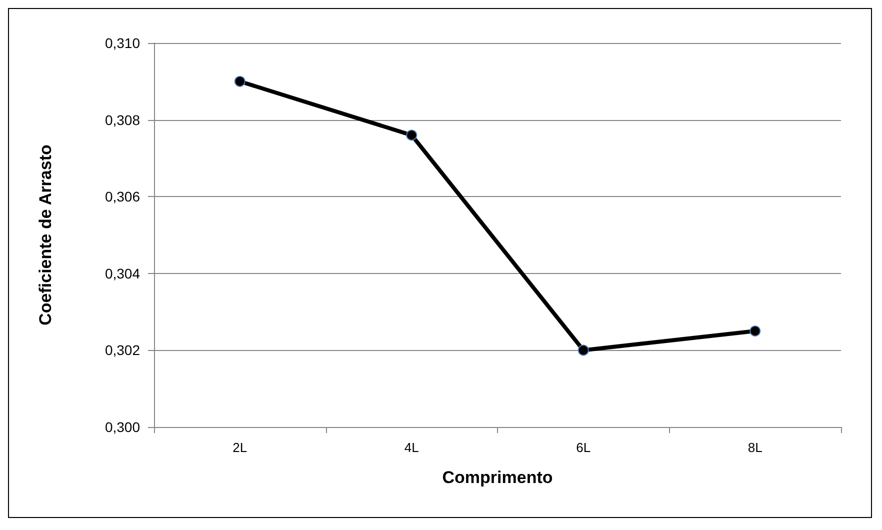 This screenshot has width=882, height=530. I want to click on y-tick-label: 0,310, so click(122, 43).